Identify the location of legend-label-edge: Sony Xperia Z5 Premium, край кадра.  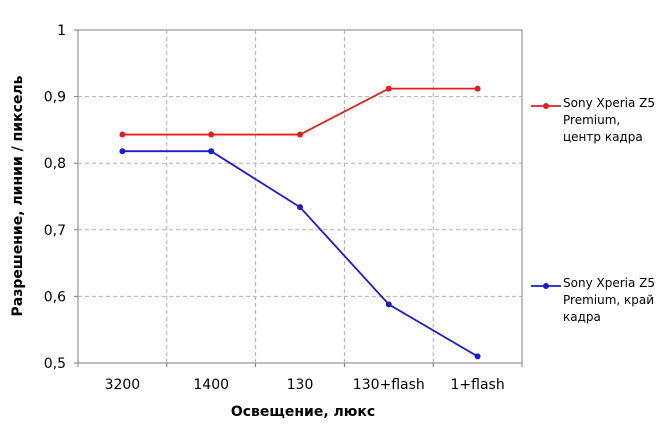
(609, 300).